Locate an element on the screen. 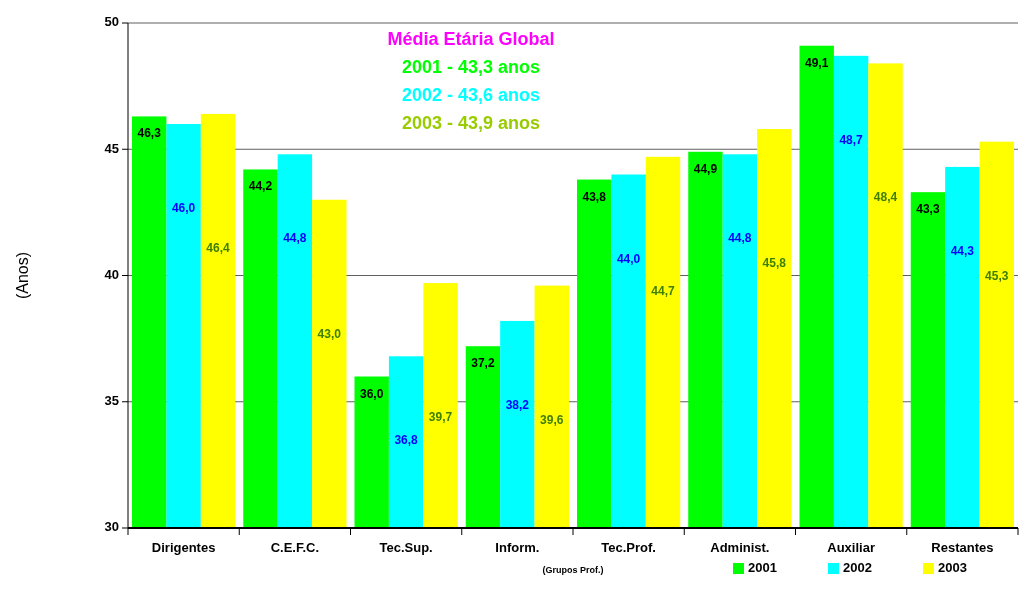  data-label: 46,0 is located at coordinates (183, 208).